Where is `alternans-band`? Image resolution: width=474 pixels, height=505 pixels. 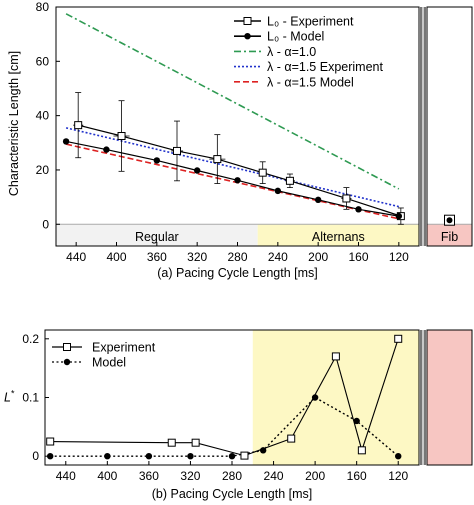
alternans-band is located at coordinates (338, 235).